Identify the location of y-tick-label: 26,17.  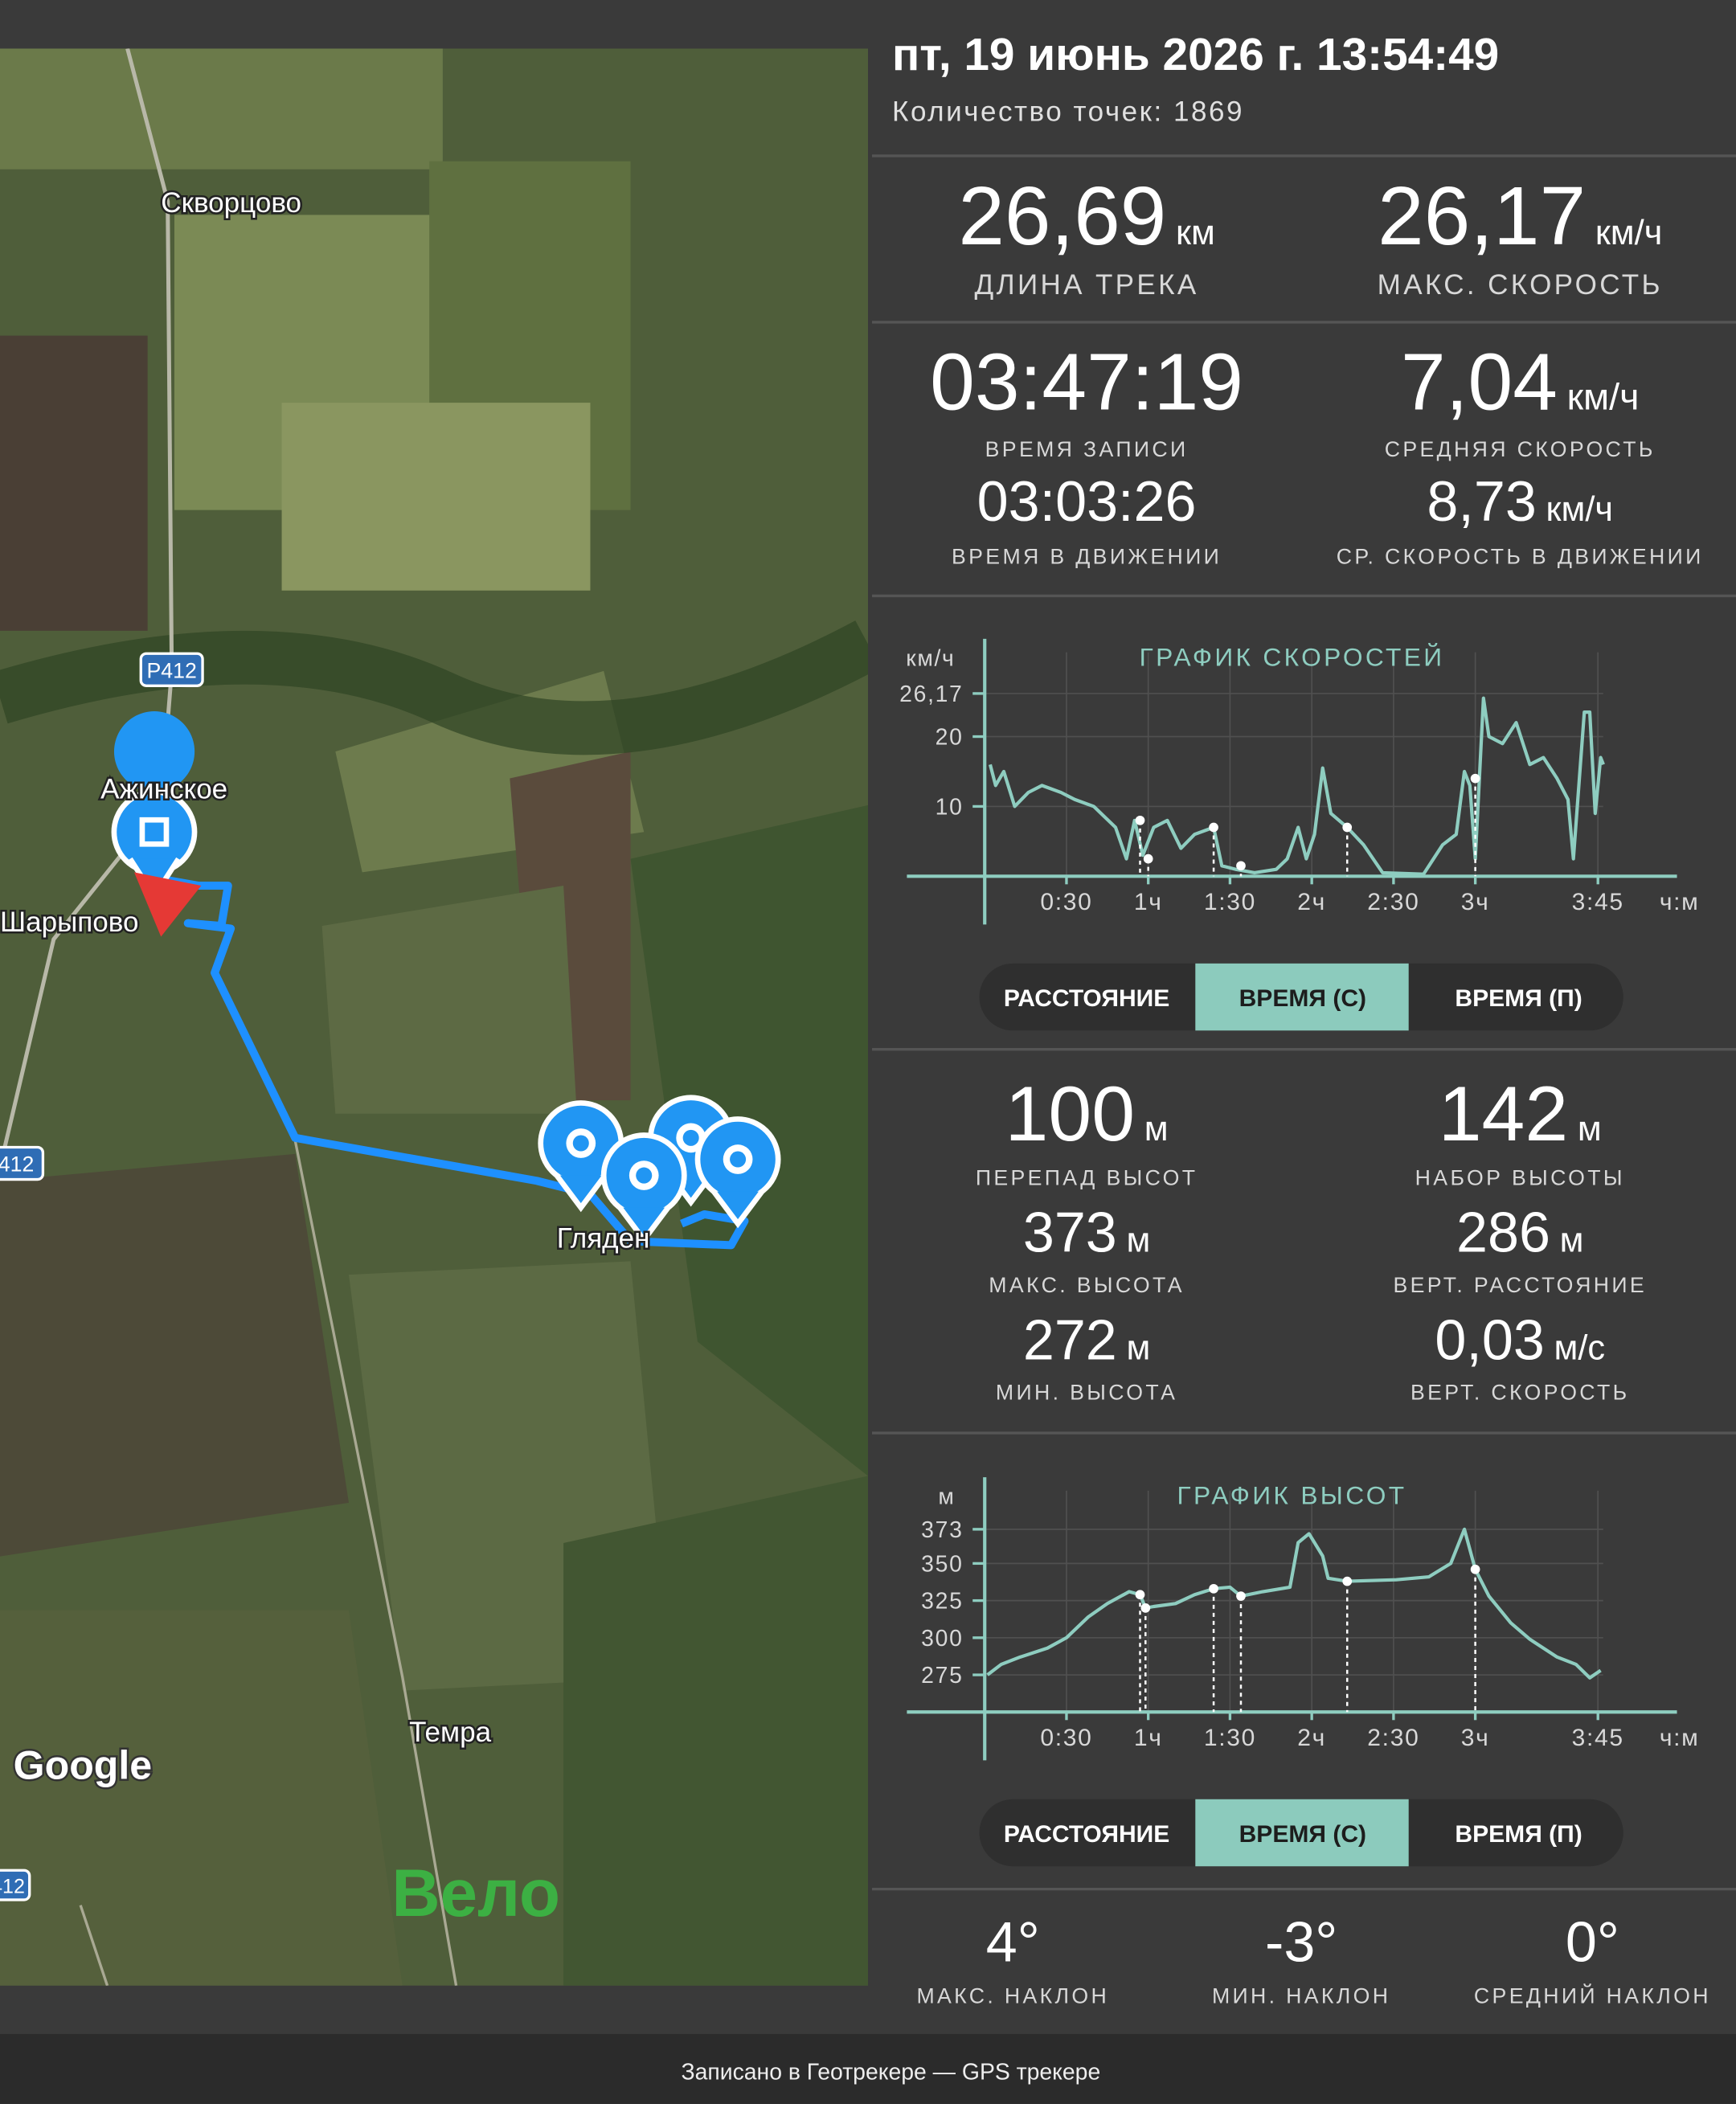
(931, 694).